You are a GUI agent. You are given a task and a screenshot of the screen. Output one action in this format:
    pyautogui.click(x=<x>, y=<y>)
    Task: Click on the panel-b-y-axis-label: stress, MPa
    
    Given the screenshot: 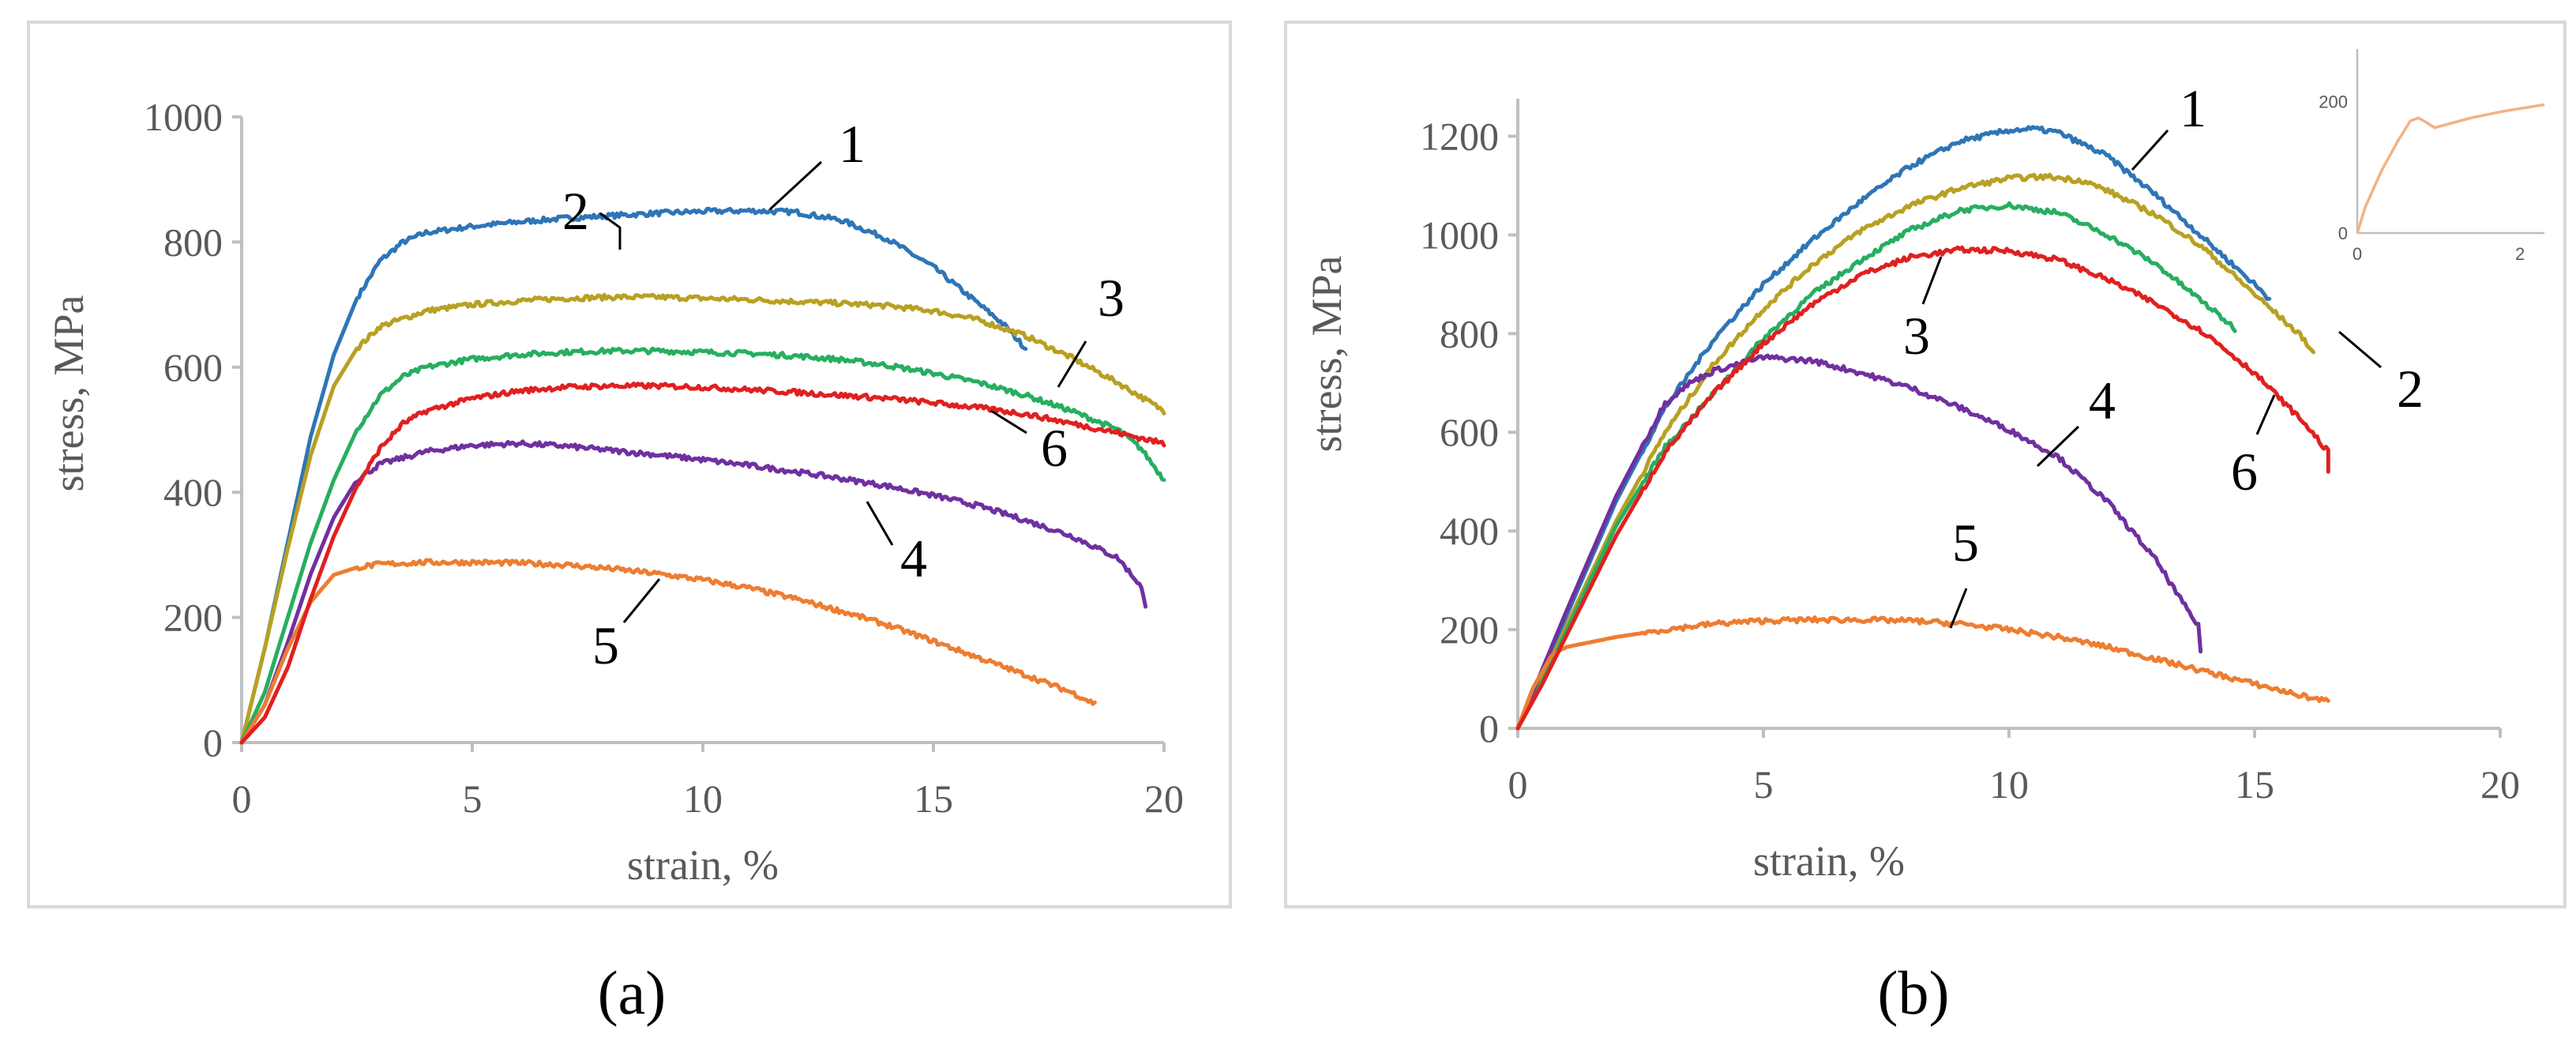 What is the action you would take?
    pyautogui.click(x=1326, y=353)
    